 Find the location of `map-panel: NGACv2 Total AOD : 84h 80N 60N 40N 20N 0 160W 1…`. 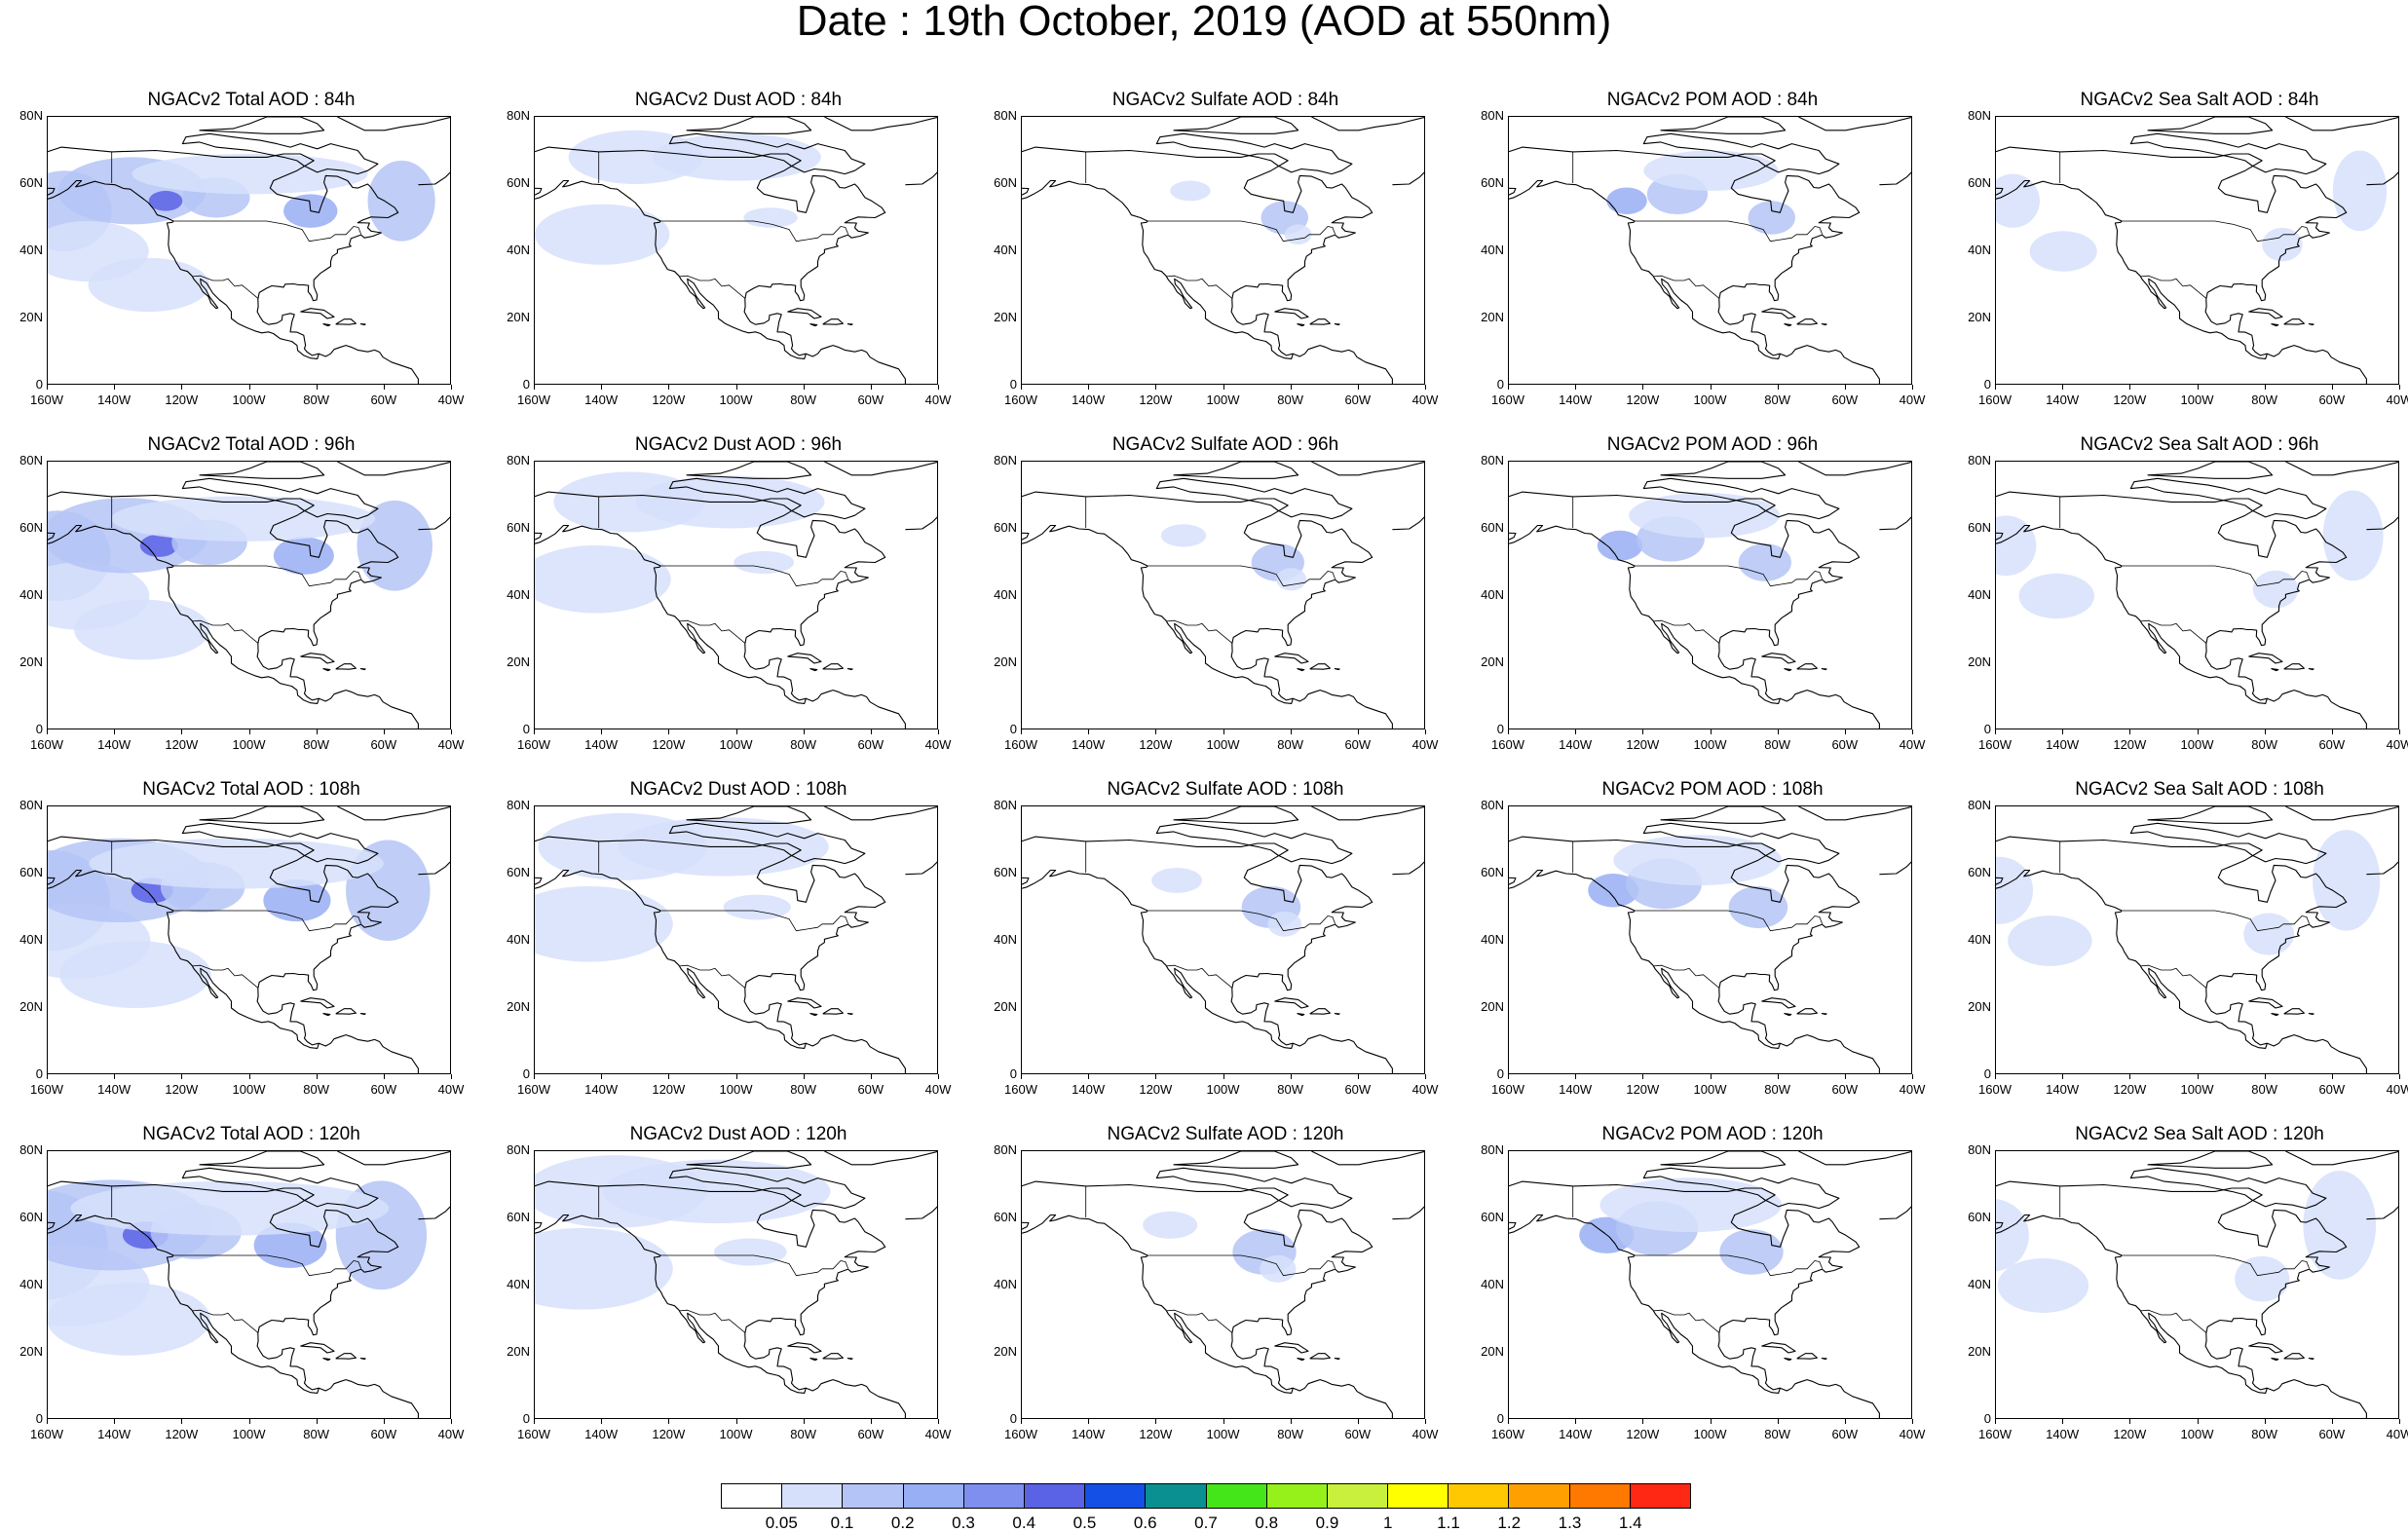

map-panel: NGACv2 Total AOD : 84h 80N 60N 40N 20N 0 160W 1… is located at coordinates (232, 262).